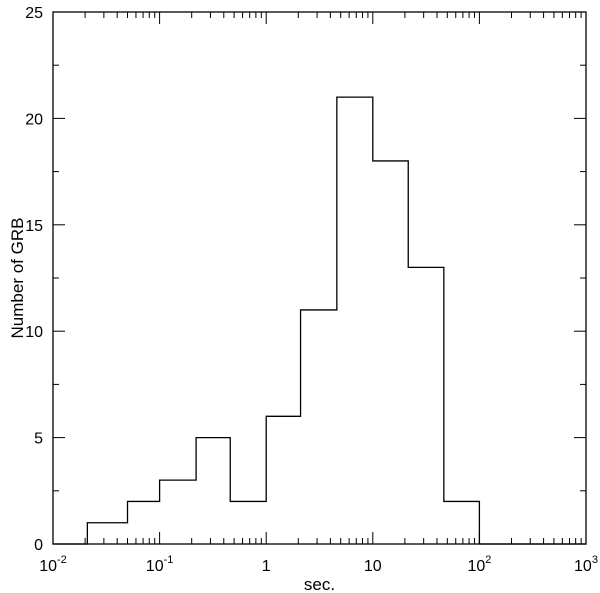 The width and height of the screenshot is (600, 593). I want to click on y-tick-labels: 0 5 10 15 20 25, so click(34, 279).